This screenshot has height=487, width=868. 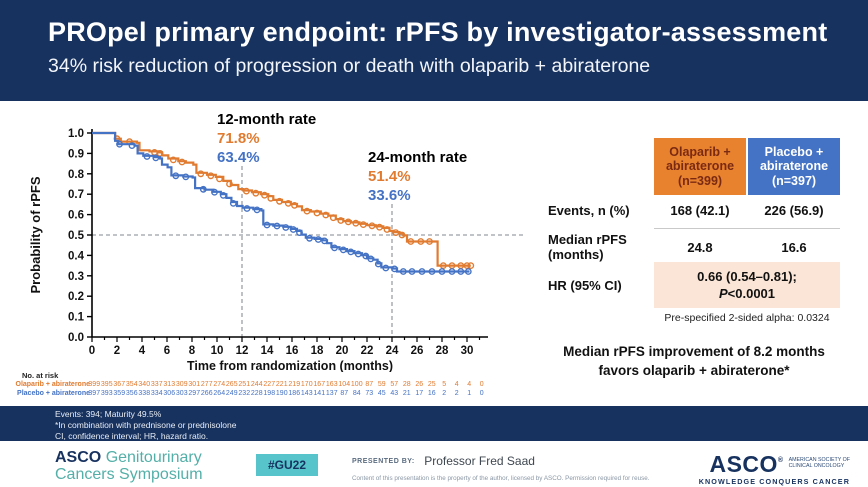 What do you see at coordinates (381, 384) in the screenshot?
I see `at-risk-count: 59` at bounding box center [381, 384].